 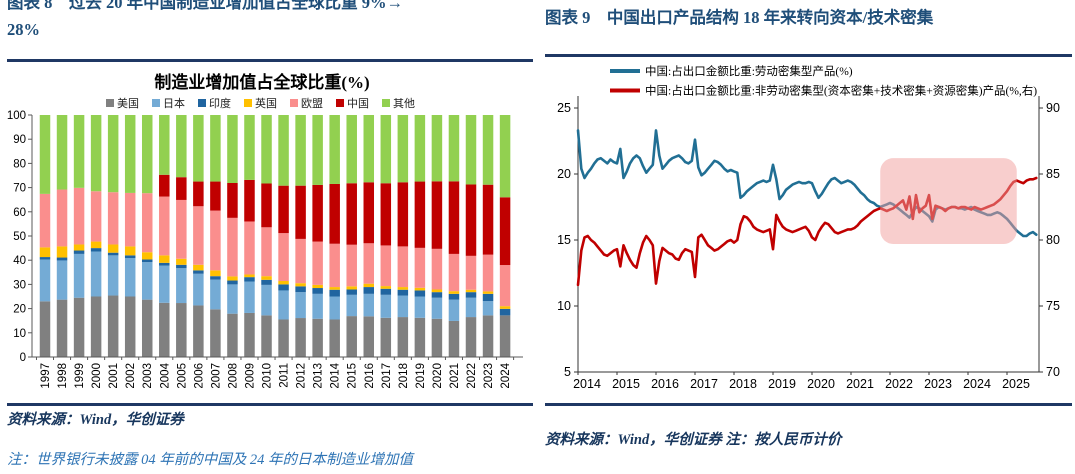 I want to click on x-tick-label: 2021, so click(x=860, y=384).